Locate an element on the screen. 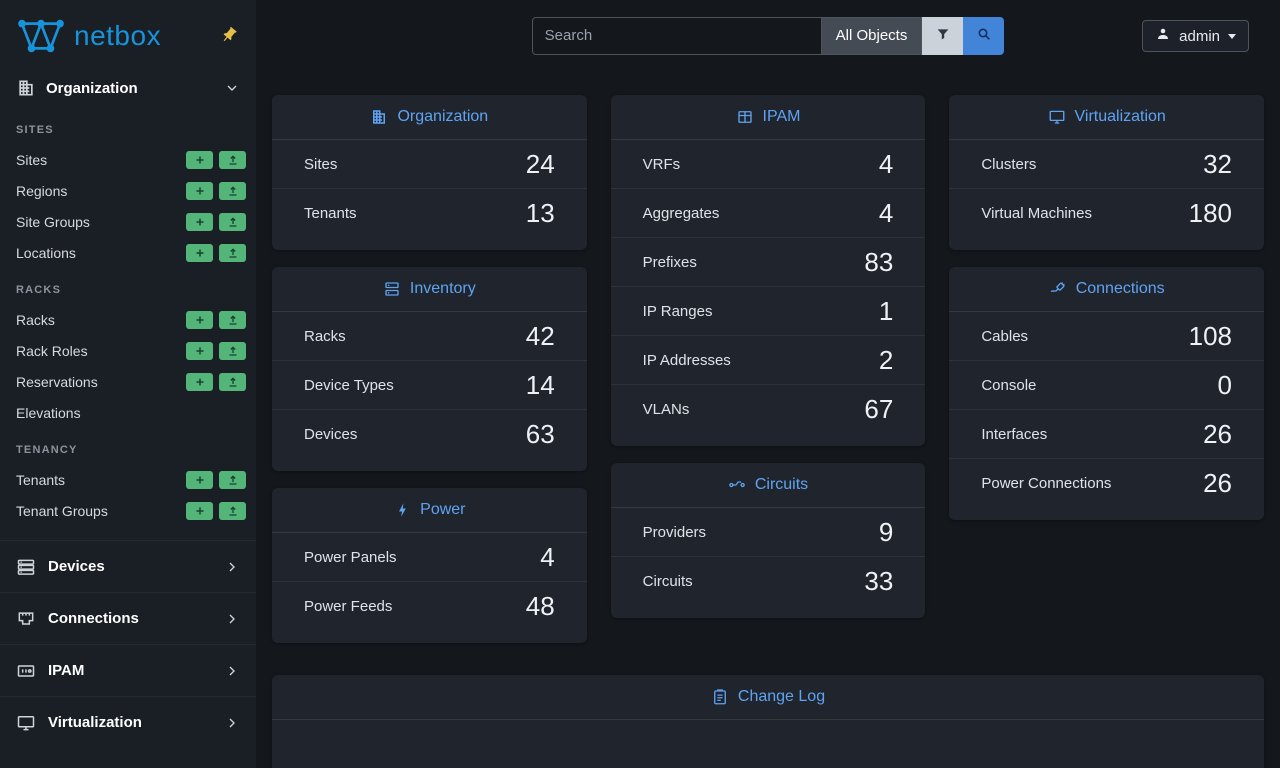 This screenshot has height=768, width=1280. sidebar-link-elevations: Elevations is located at coordinates (48, 412).